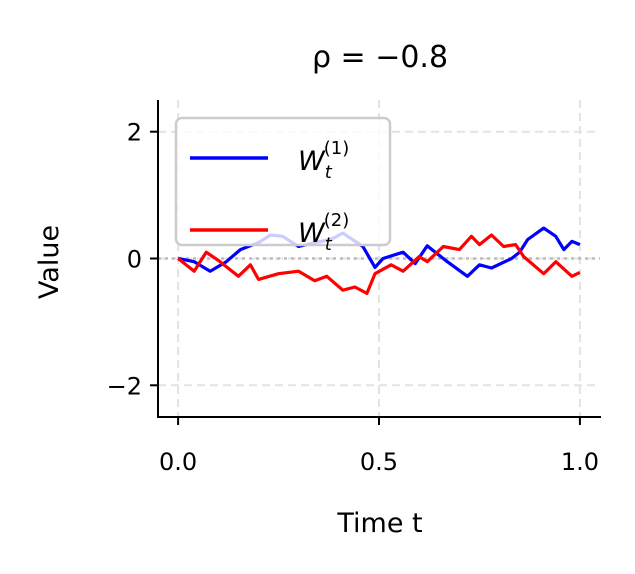 Image resolution: width=635 pixels, height=574 pixels. I want to click on x-tick-label: 0.5, so click(379, 462).